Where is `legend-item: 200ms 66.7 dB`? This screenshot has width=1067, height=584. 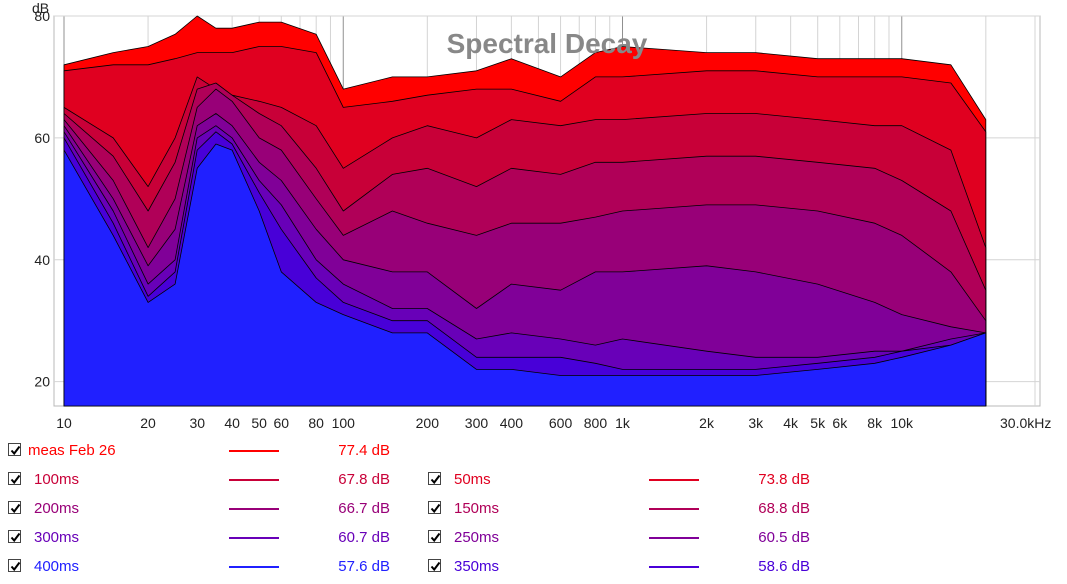 legend-item: 200ms 66.7 dB is located at coordinates (218, 509).